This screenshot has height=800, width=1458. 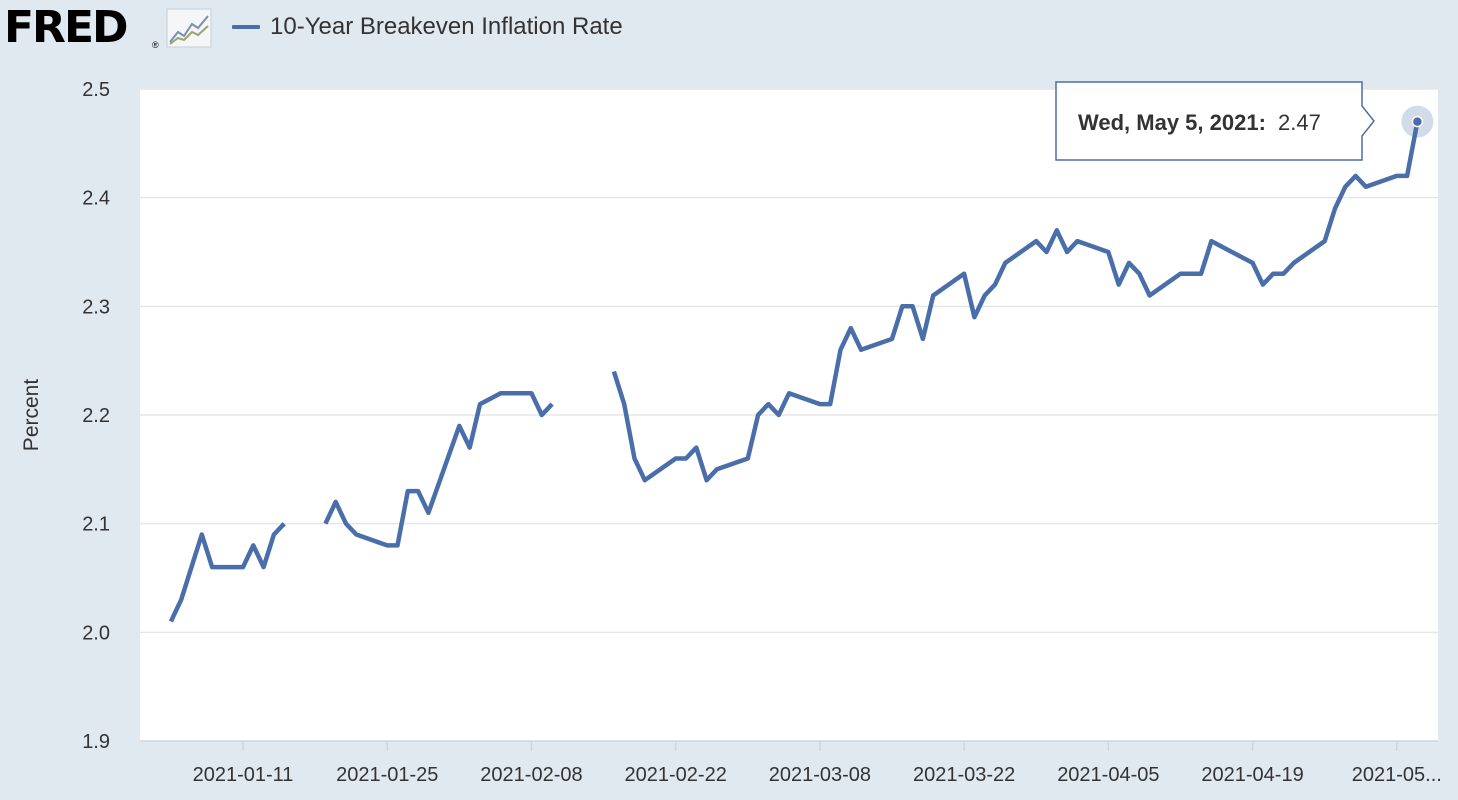 What do you see at coordinates (96, 742) in the screenshot?
I see `y-tick-label: 1.9` at bounding box center [96, 742].